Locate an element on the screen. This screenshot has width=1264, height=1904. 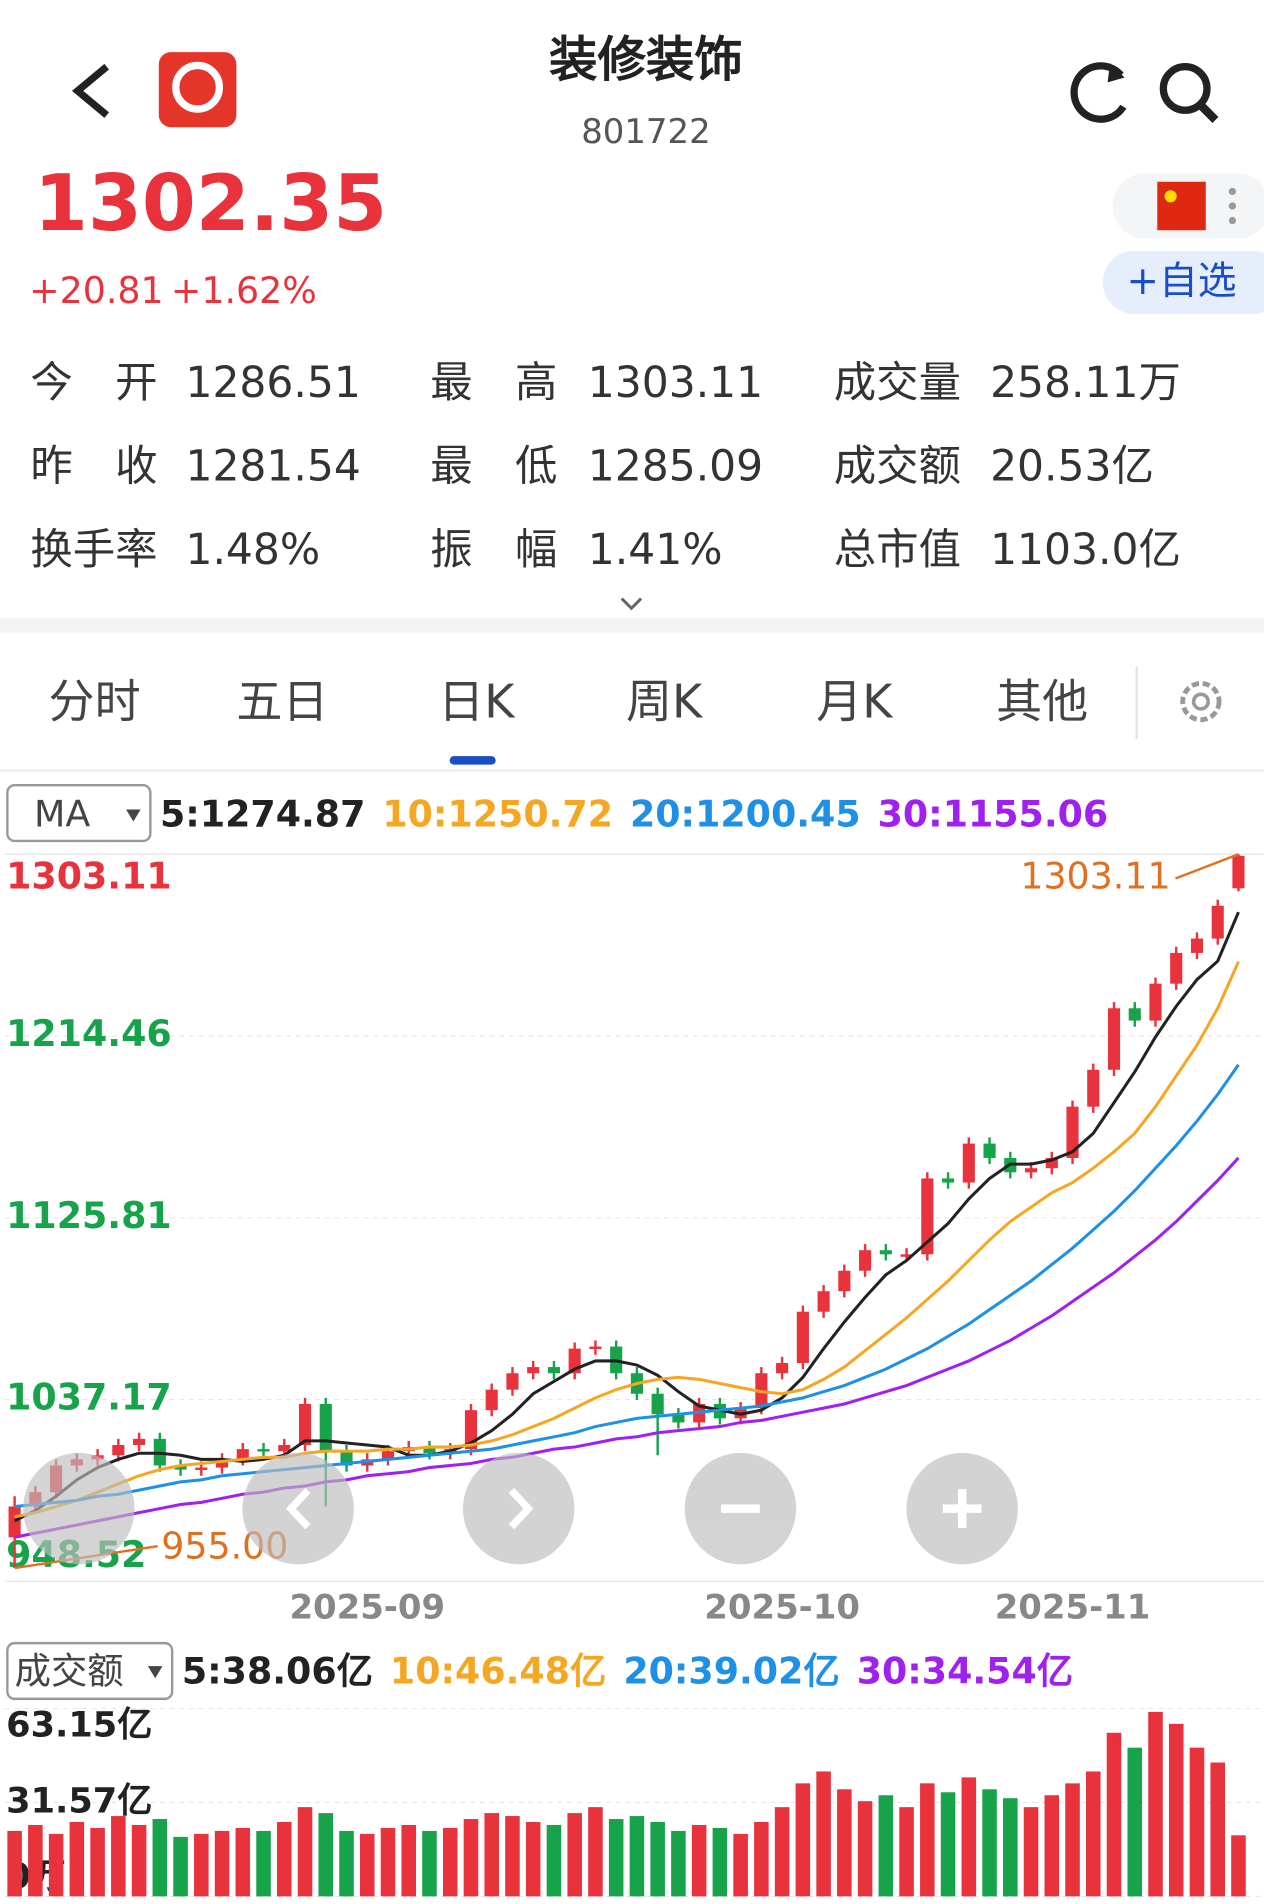
stat-value: 258.11万 is located at coordinates (1085, 383).